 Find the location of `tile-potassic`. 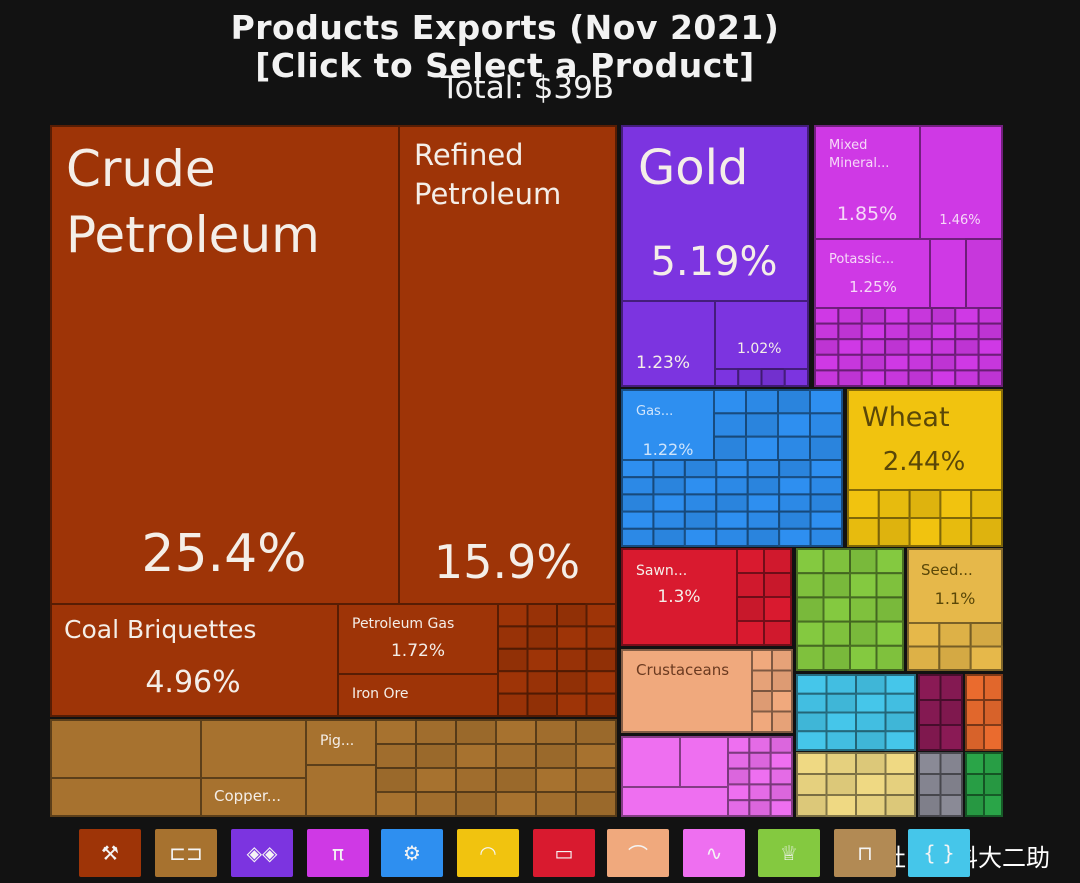

tile-potassic is located at coordinates (872, 273).